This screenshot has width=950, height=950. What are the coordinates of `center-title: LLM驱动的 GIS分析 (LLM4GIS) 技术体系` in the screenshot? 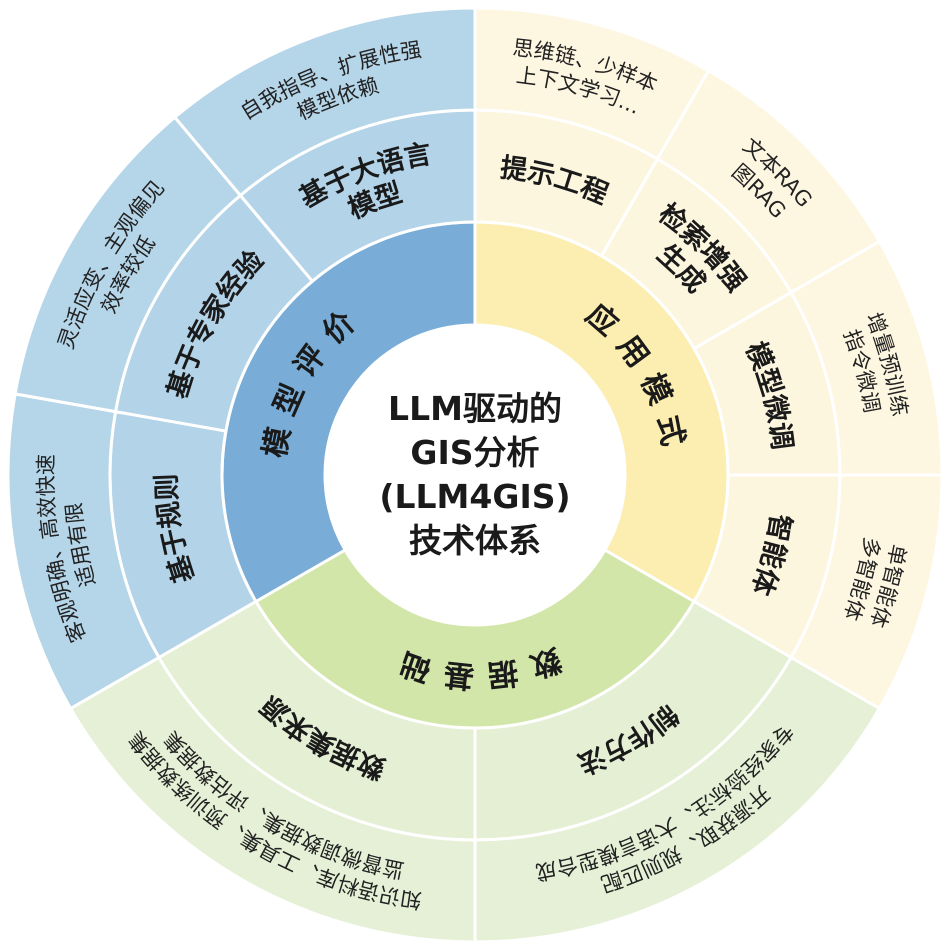 It's located at (474, 474).